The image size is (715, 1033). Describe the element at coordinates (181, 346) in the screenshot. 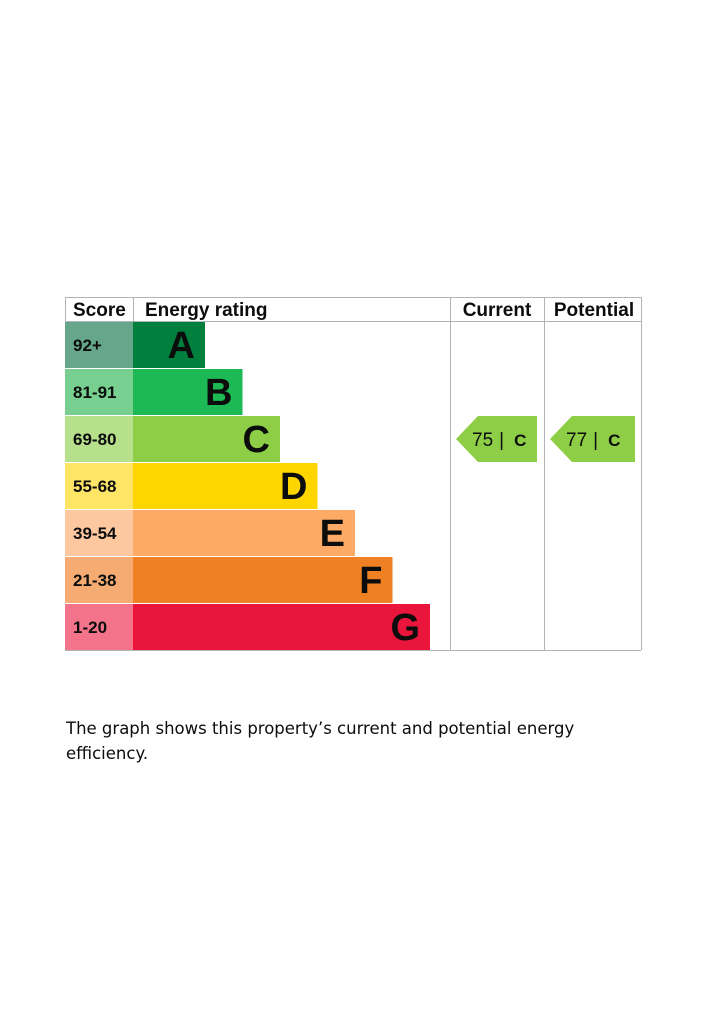

I see `rating-letter-a: A` at that location.